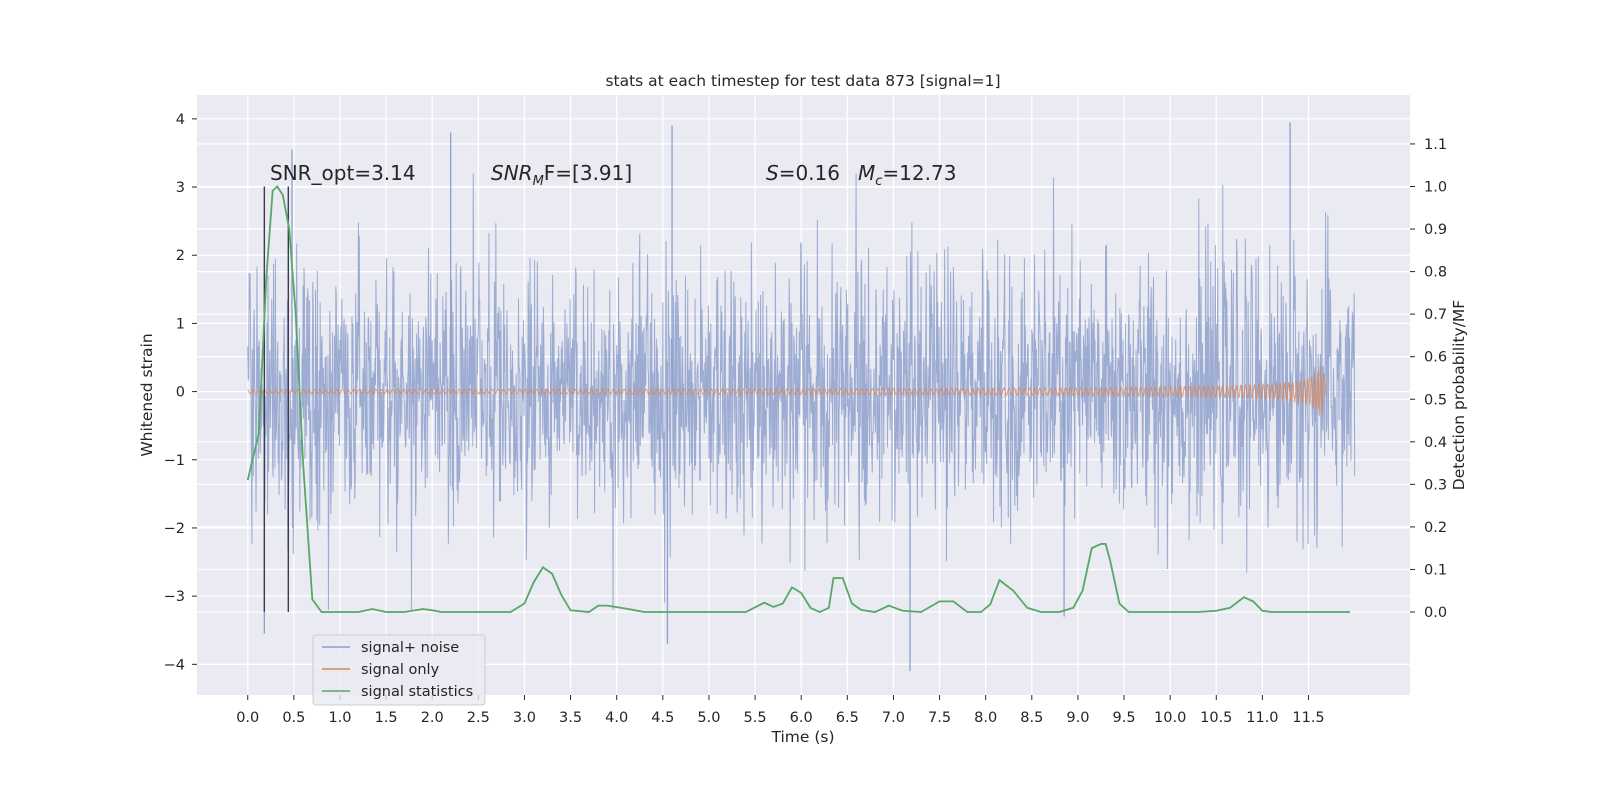 The width and height of the screenshot is (1600, 804). Describe the element at coordinates (1308, 718) in the screenshot. I see `x-tick-label: 11.5` at that location.